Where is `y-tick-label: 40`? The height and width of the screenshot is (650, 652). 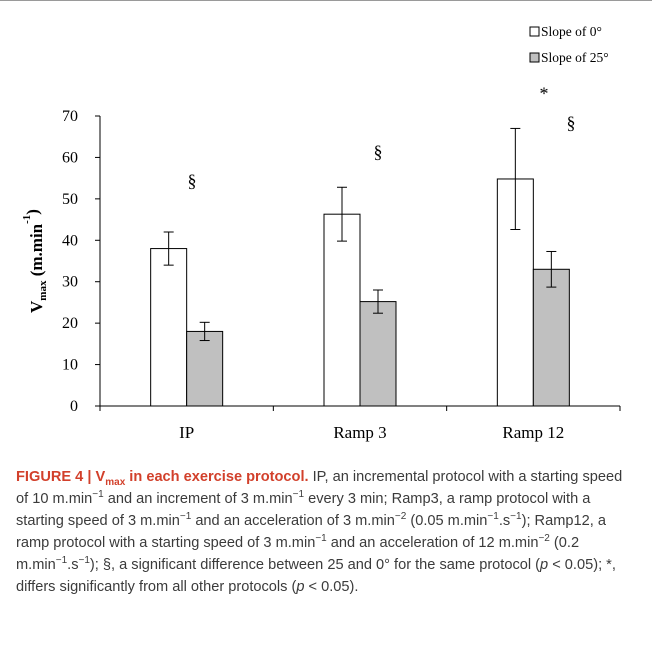
y-tick-label: 40 is located at coordinates (70, 240).